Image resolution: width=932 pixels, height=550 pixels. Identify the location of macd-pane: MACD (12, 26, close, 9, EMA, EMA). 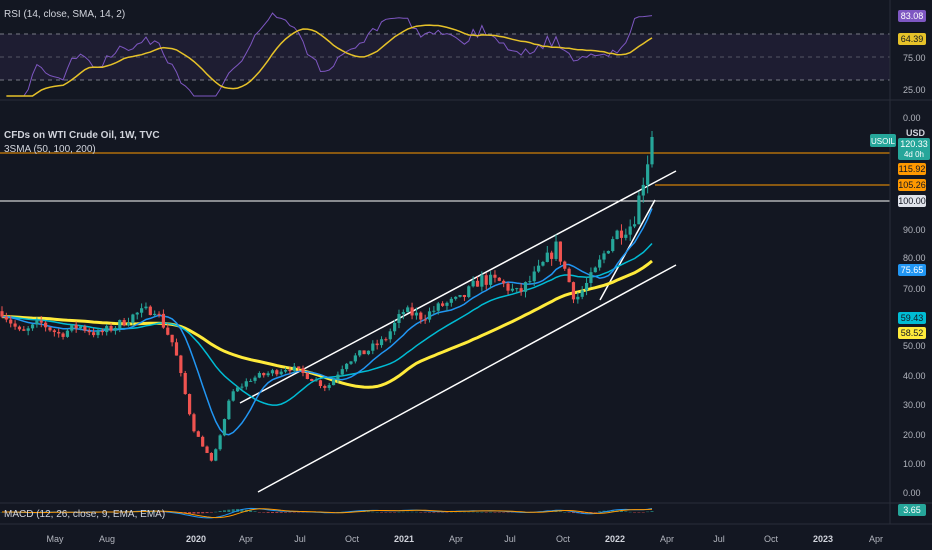
(327, 513).